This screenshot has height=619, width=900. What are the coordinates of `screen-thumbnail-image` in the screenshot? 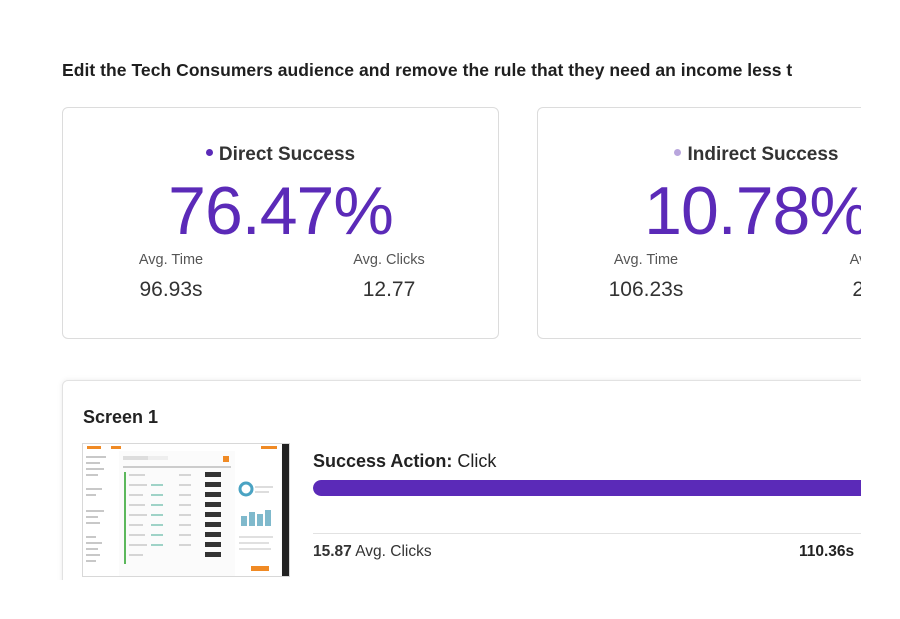 It's located at (186, 510).